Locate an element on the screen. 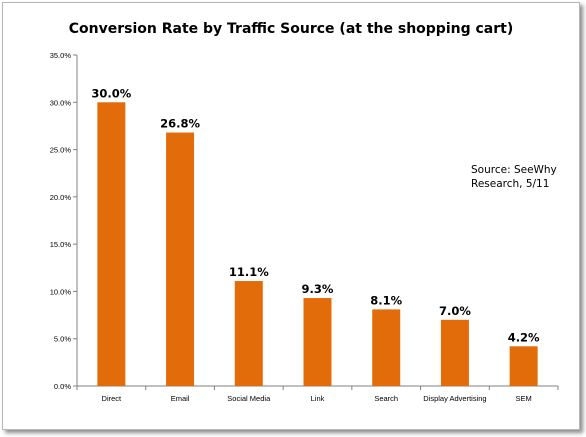 The image size is (586, 437). data-label: 8.1% is located at coordinates (386, 300).